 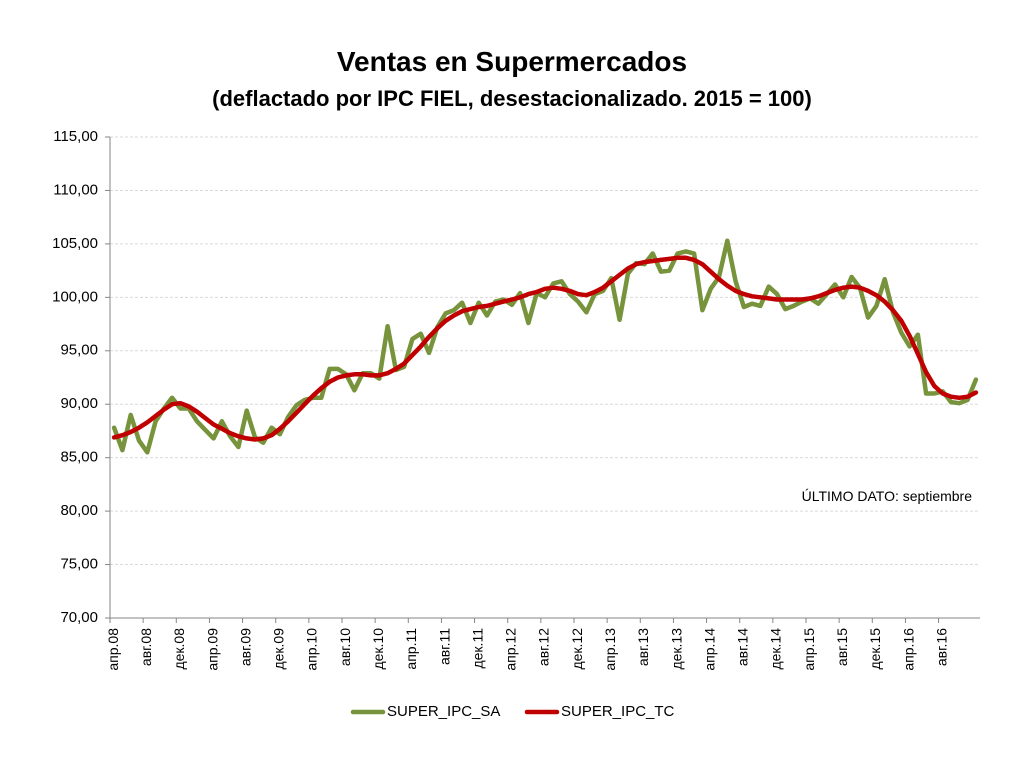 I want to click on x-tick-label: апр.14, so click(x=709, y=649).